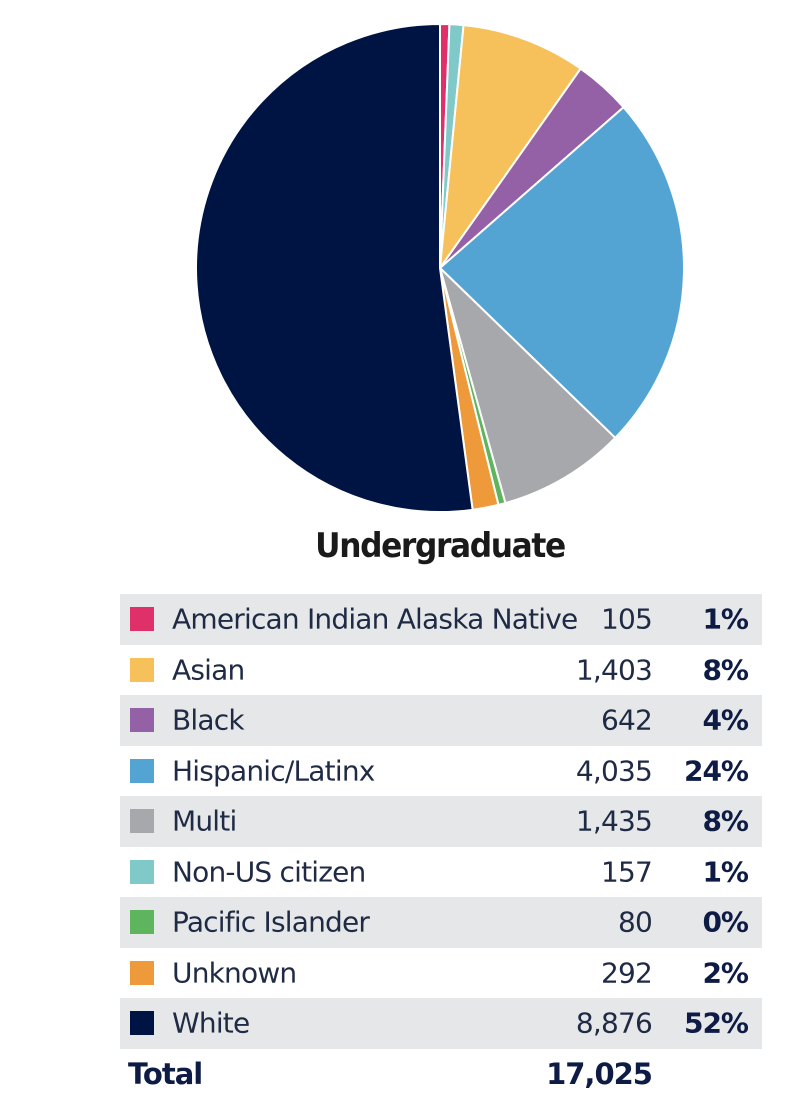 This screenshot has height=1112, width=798. What do you see at coordinates (725, 720) in the screenshot?
I see `legend-percent: 4%` at bounding box center [725, 720].